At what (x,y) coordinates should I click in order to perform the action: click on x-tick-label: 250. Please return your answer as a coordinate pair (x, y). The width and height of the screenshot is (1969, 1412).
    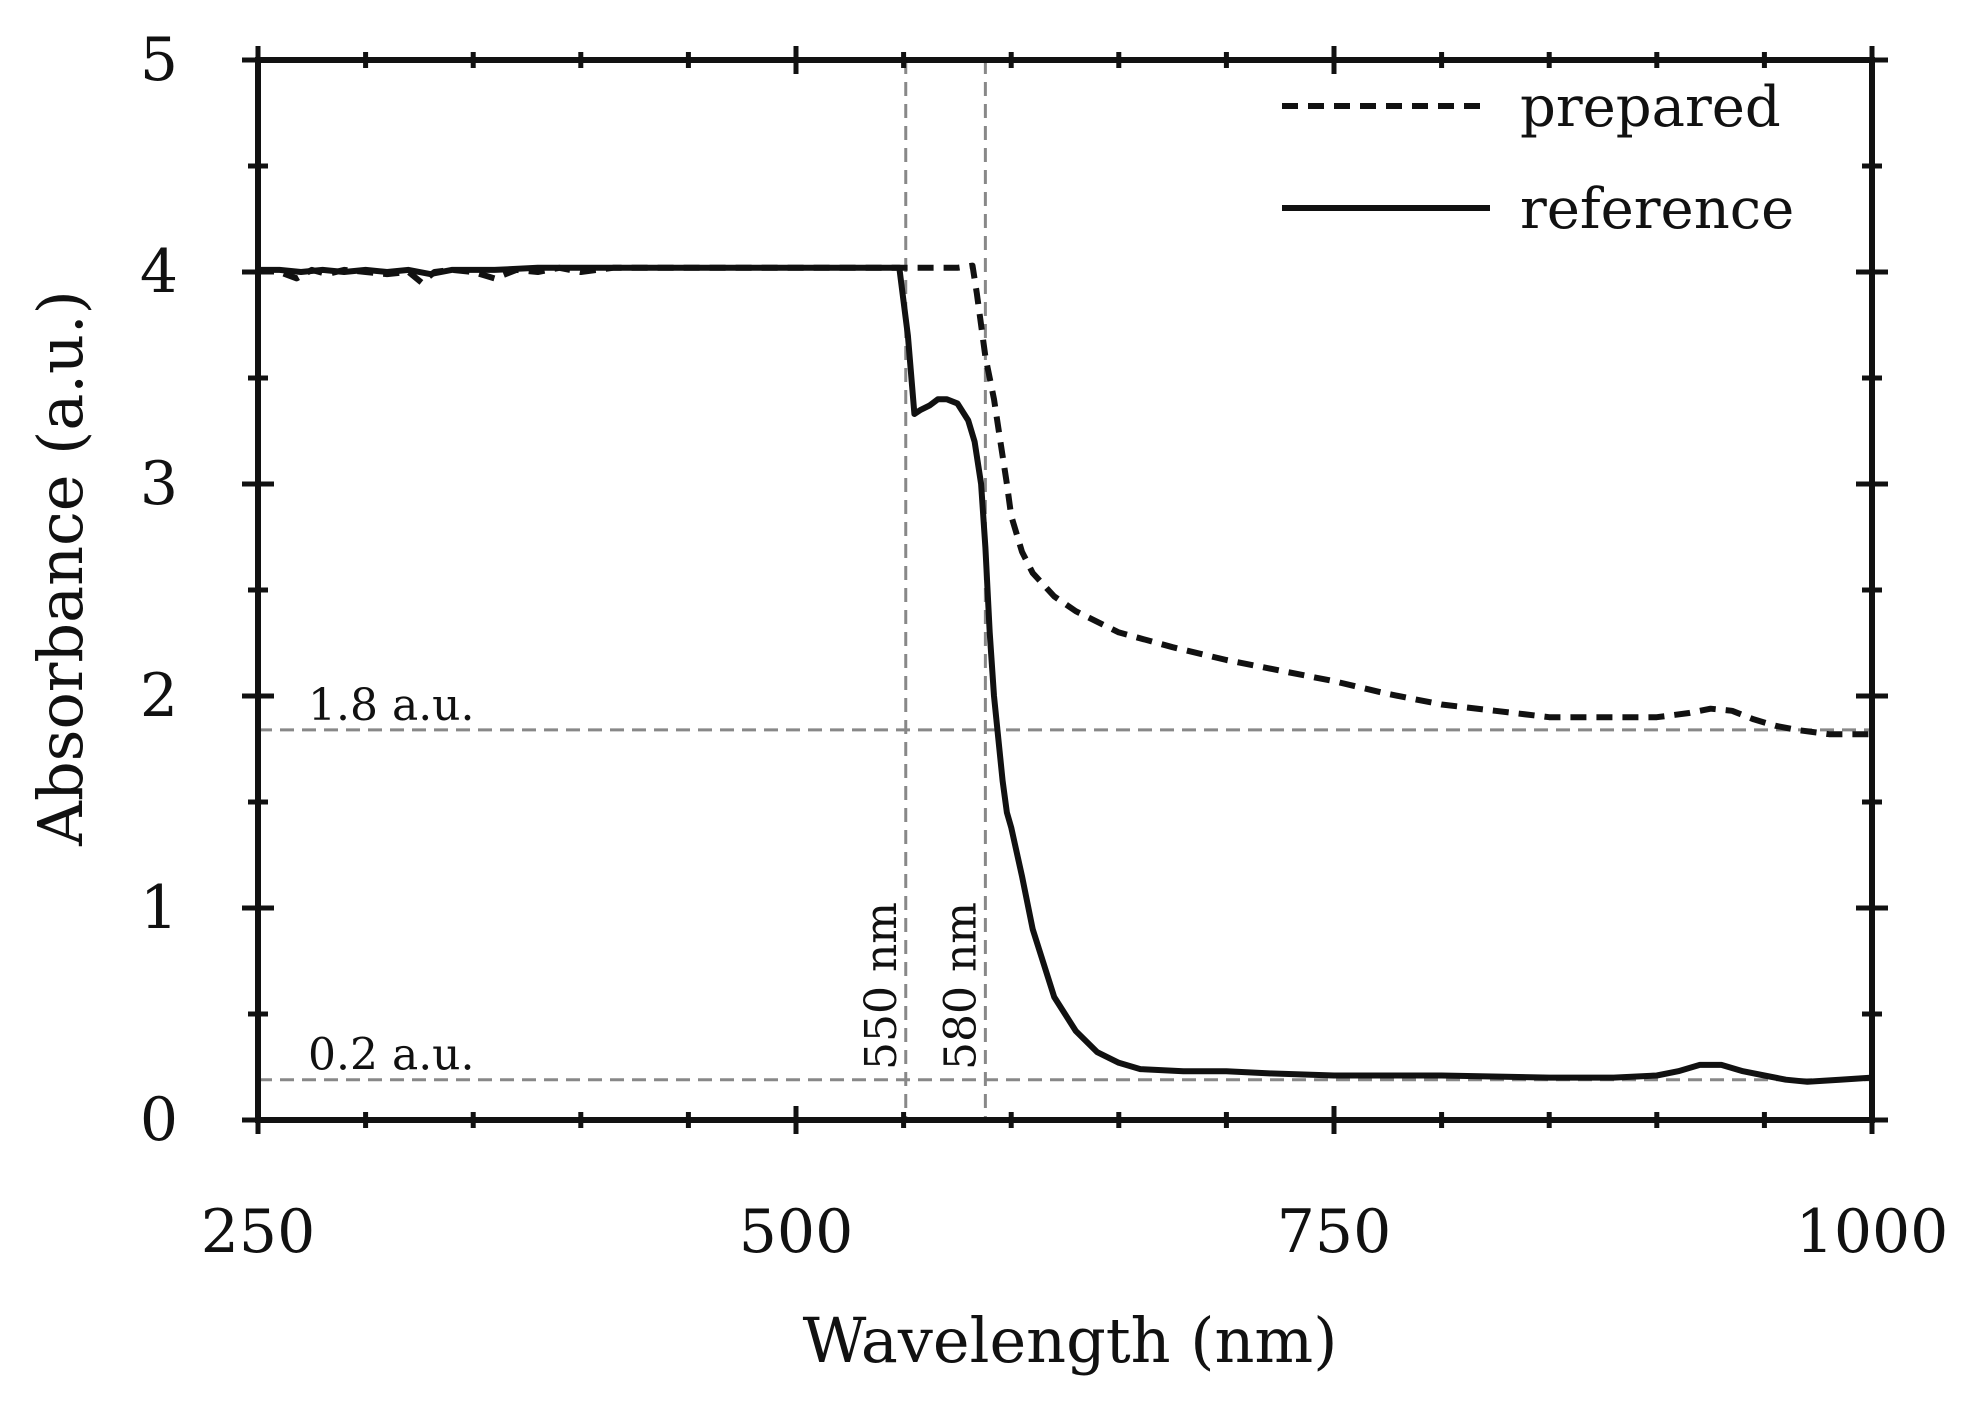
    Looking at the image, I should click on (258, 1232).